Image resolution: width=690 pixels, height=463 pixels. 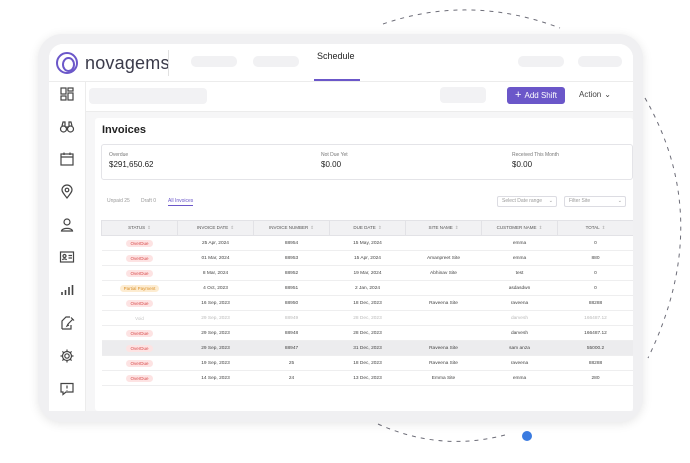 What do you see at coordinates (443, 378) in the screenshot?
I see `site-name-cell: Emma Site` at bounding box center [443, 378].